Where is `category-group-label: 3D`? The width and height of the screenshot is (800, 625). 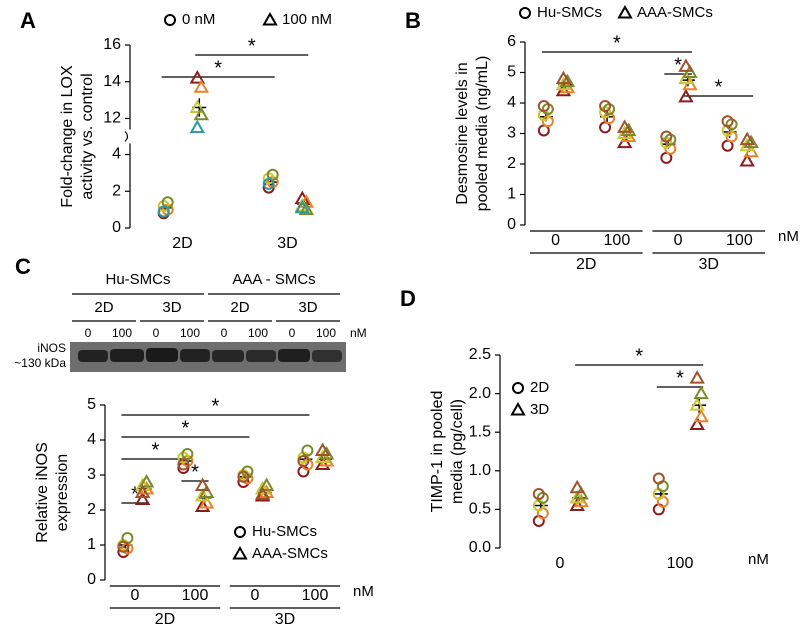 category-group-label: 3D is located at coordinates (709, 264).